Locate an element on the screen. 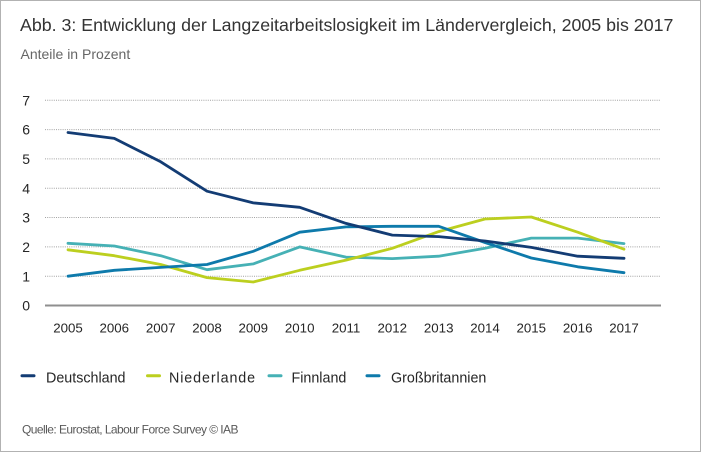 The height and width of the screenshot is (452, 701). svg-text: Finnland is located at coordinates (319, 378).